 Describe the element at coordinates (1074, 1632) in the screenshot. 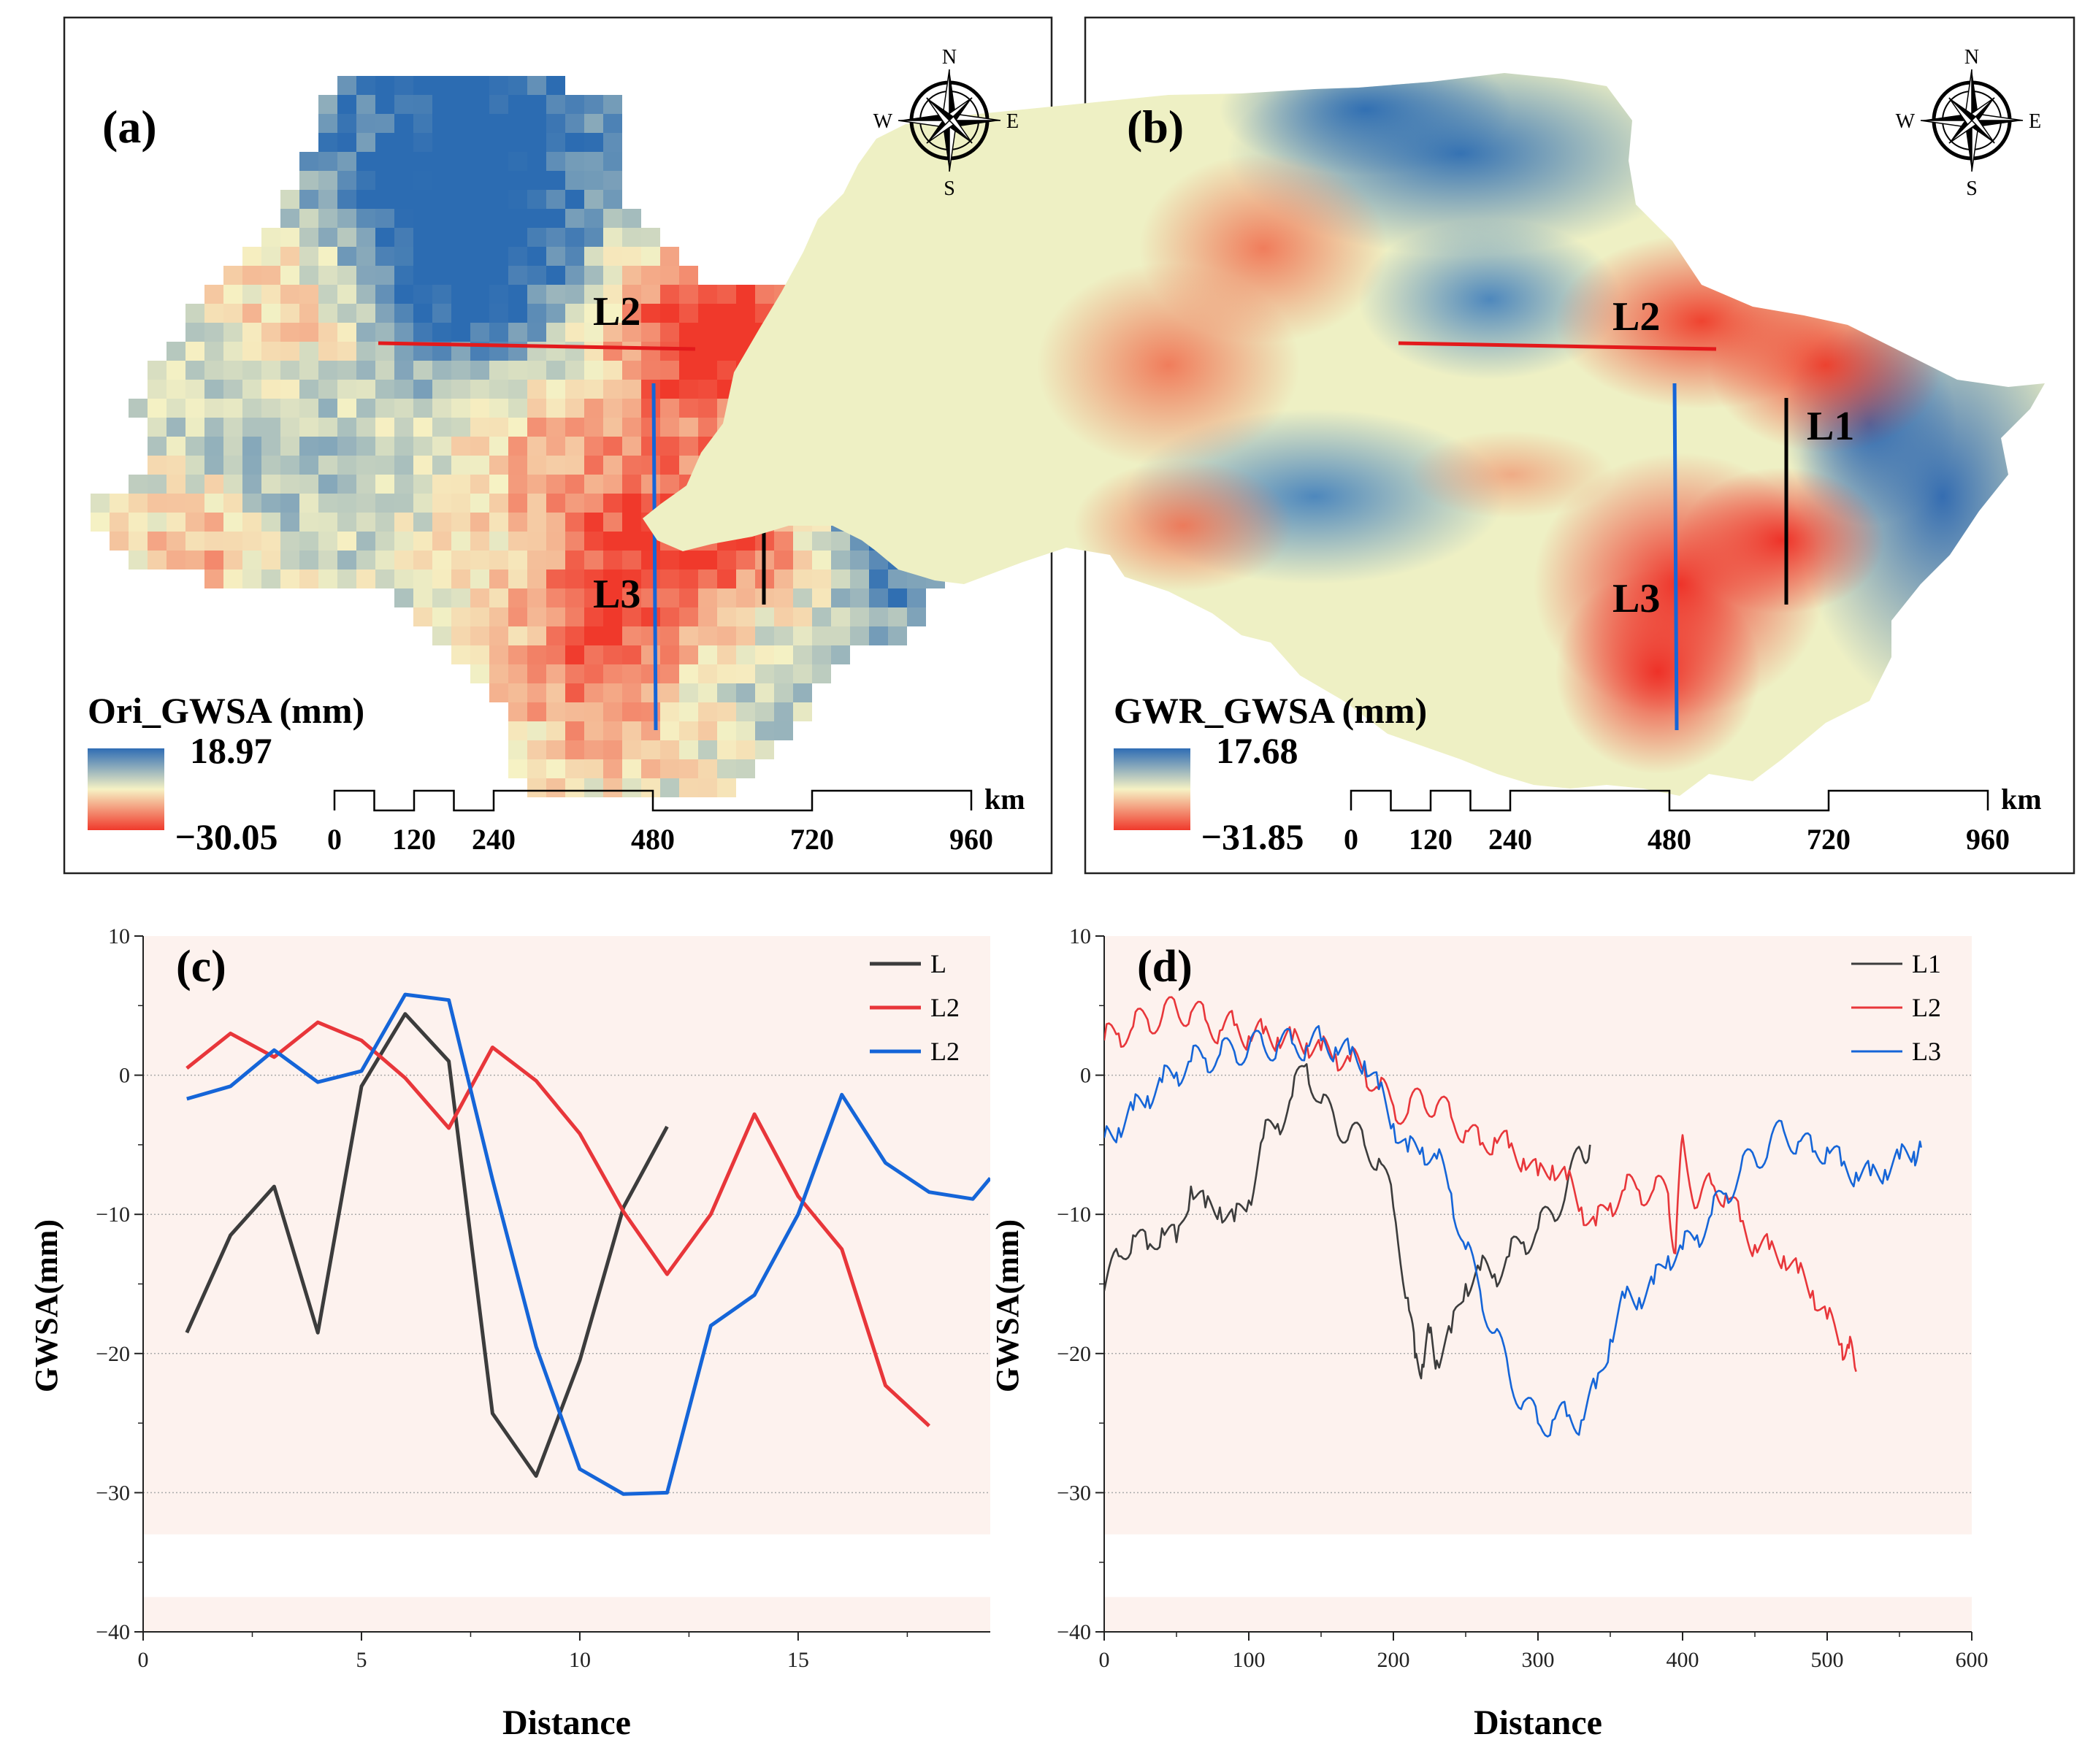

I see `y-tick-label: −40` at that location.